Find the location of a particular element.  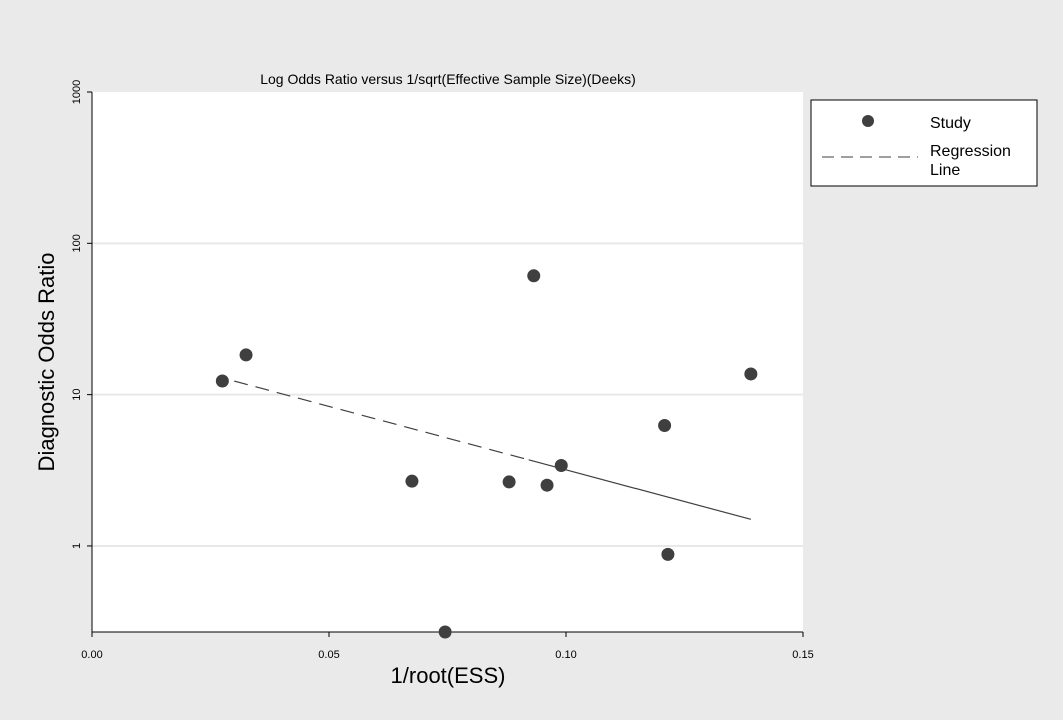

x-axis-label: 1/root(ESS) is located at coordinates (448, 675).